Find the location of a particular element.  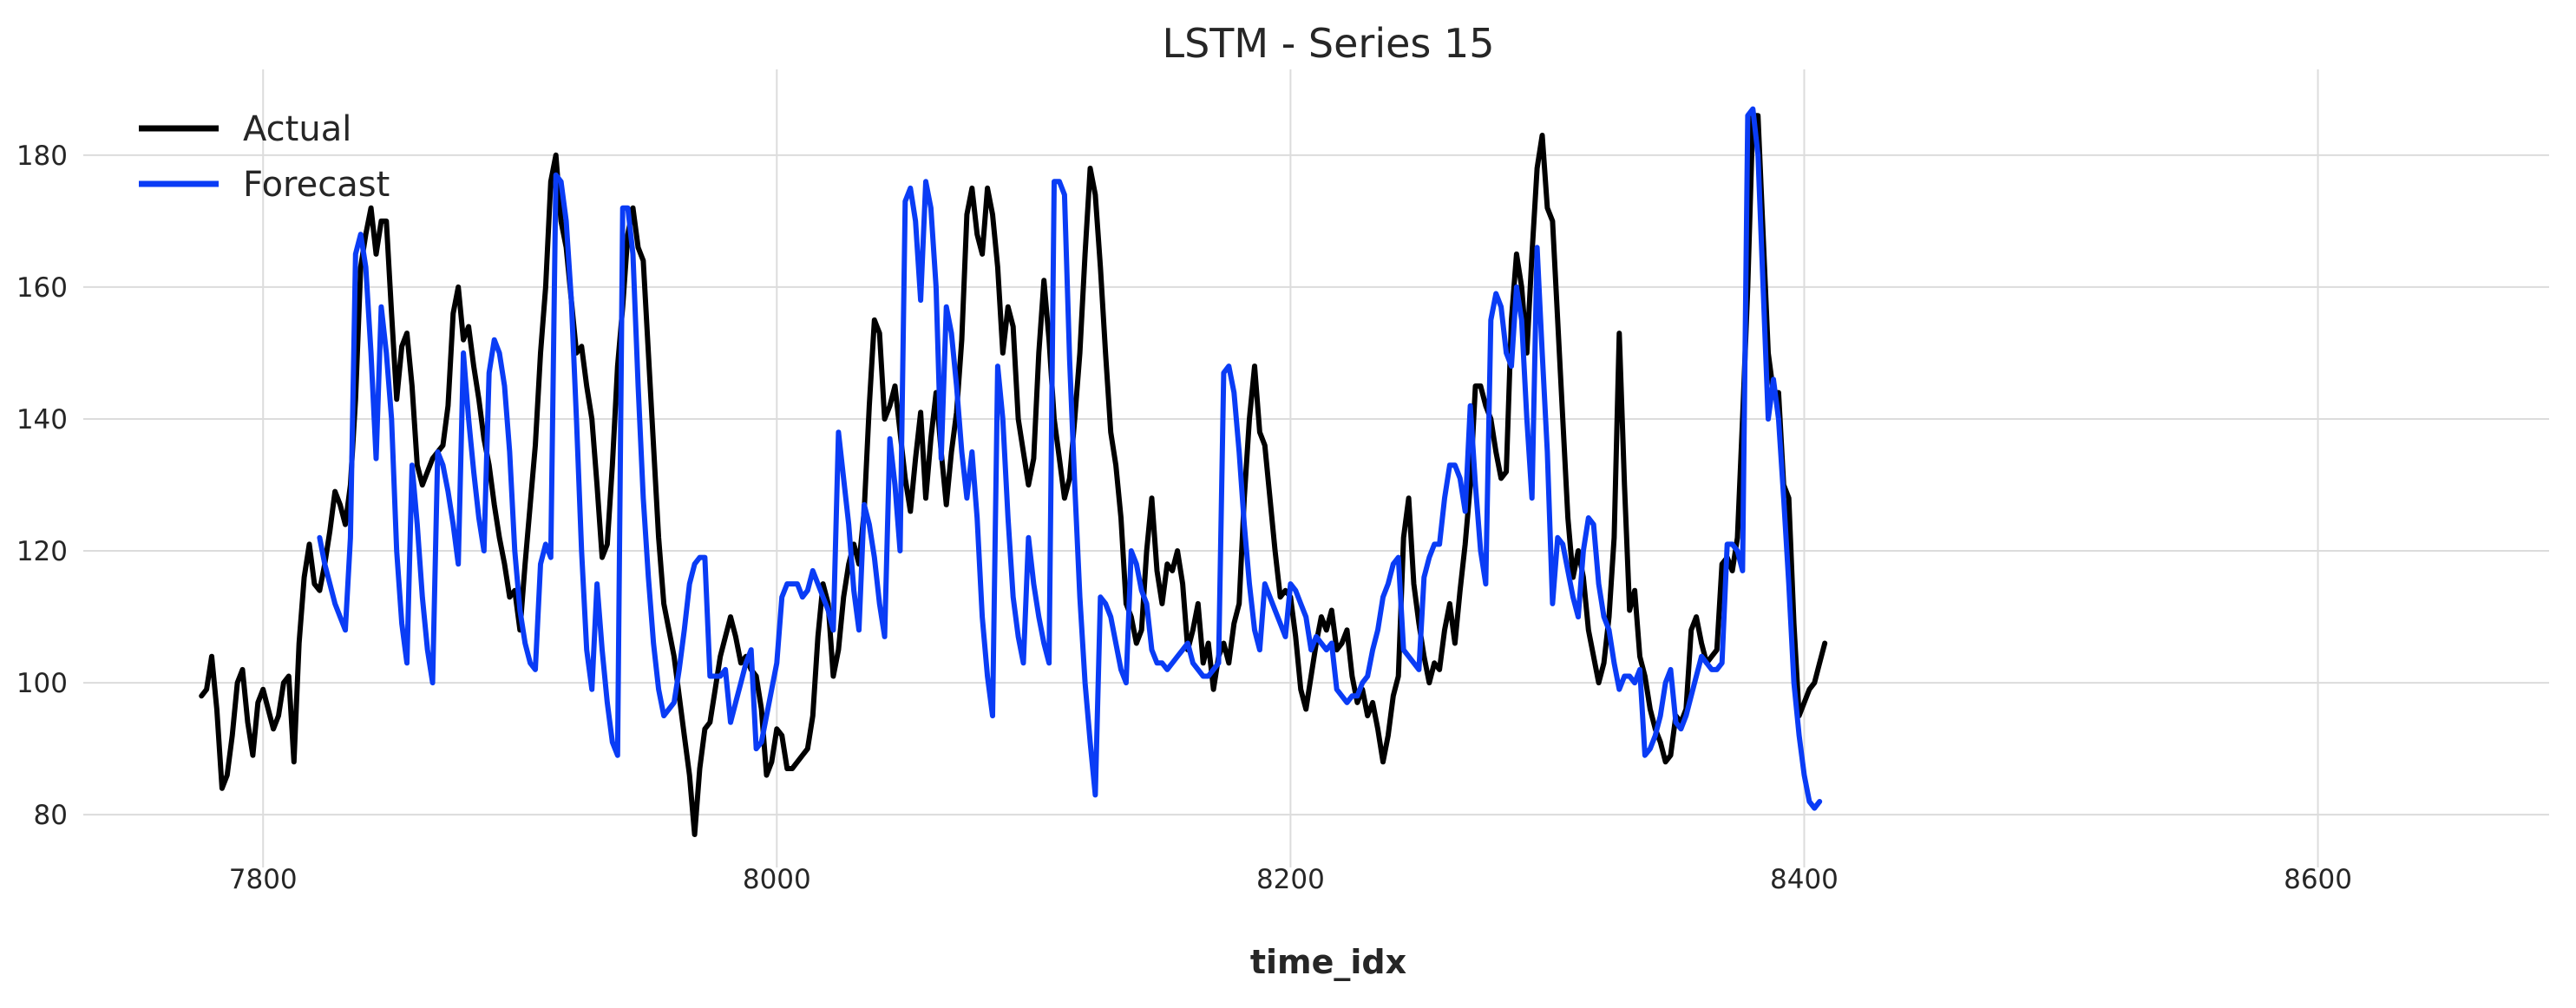

y-tick-label: 100 is located at coordinates (42, 683).